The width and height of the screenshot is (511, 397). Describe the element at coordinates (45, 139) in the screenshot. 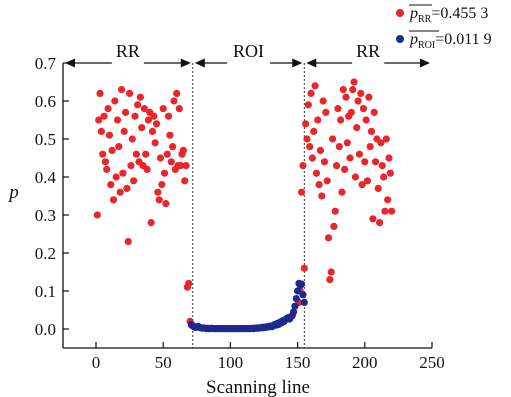

I see `y-tick-label: 0.5` at that location.